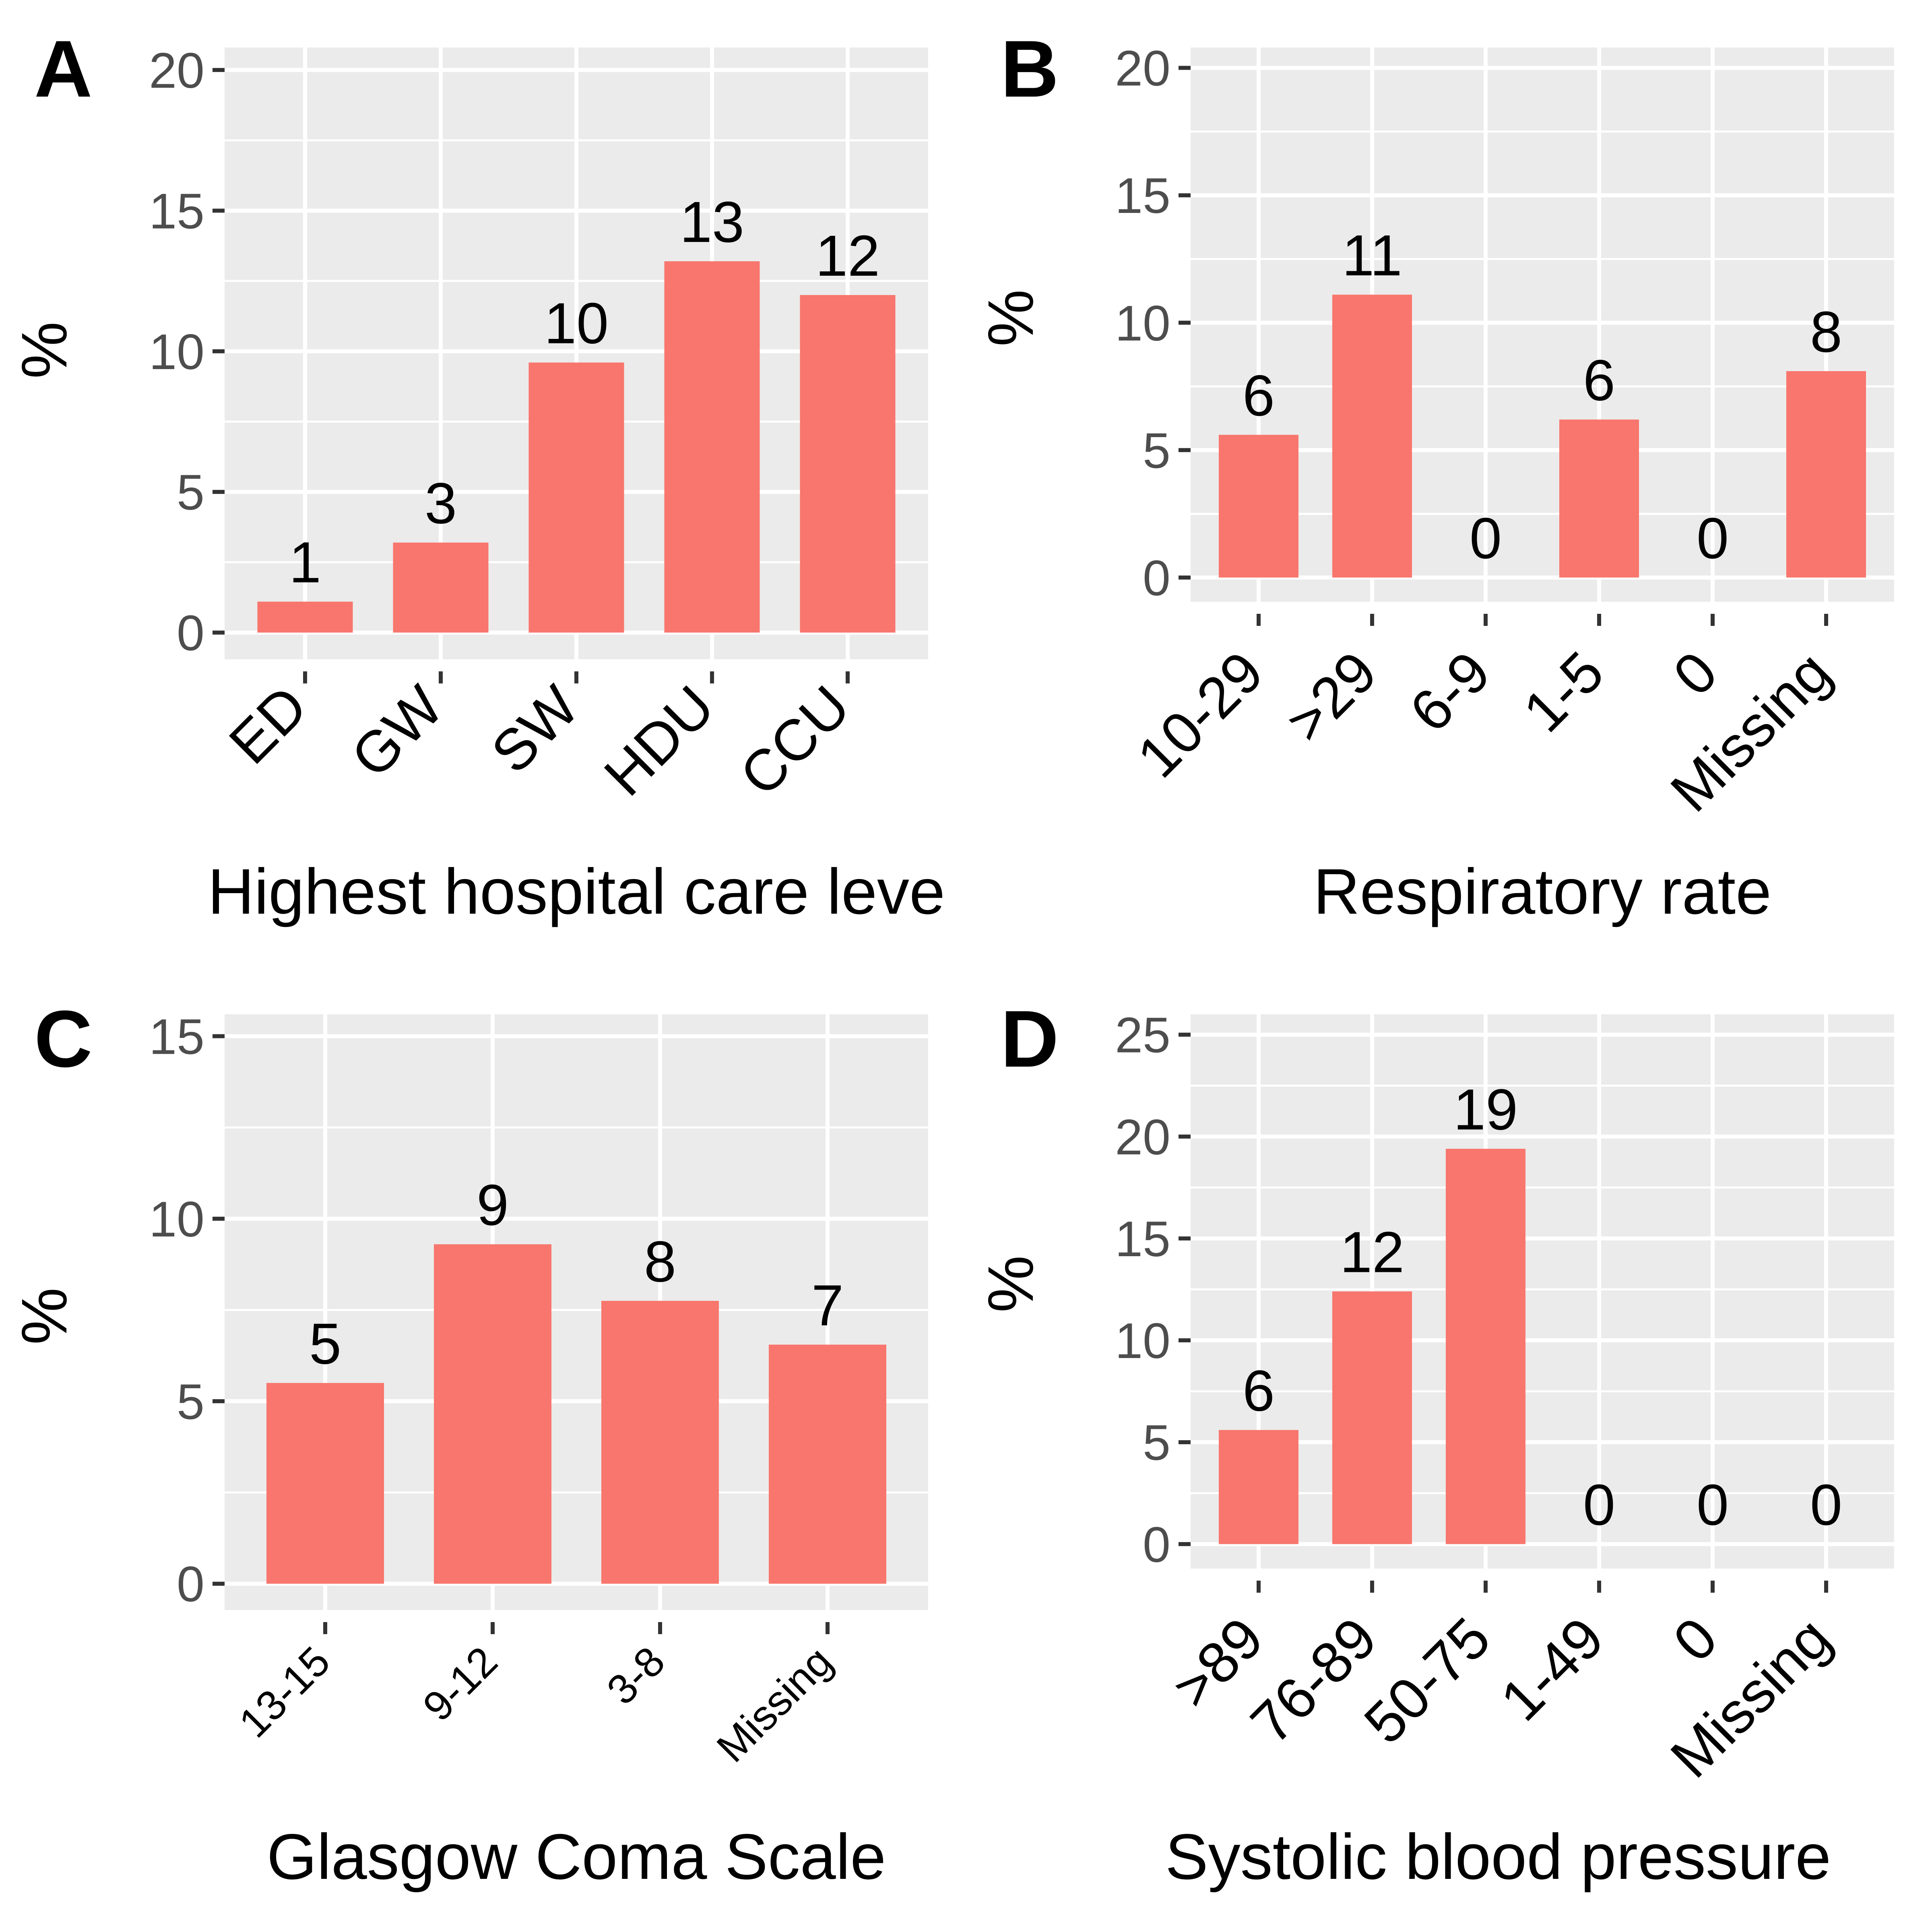 Image resolution: width=1932 pixels, height=1932 pixels. What do you see at coordinates (493, 1204) in the screenshot?
I see `data-label: 9` at bounding box center [493, 1204].